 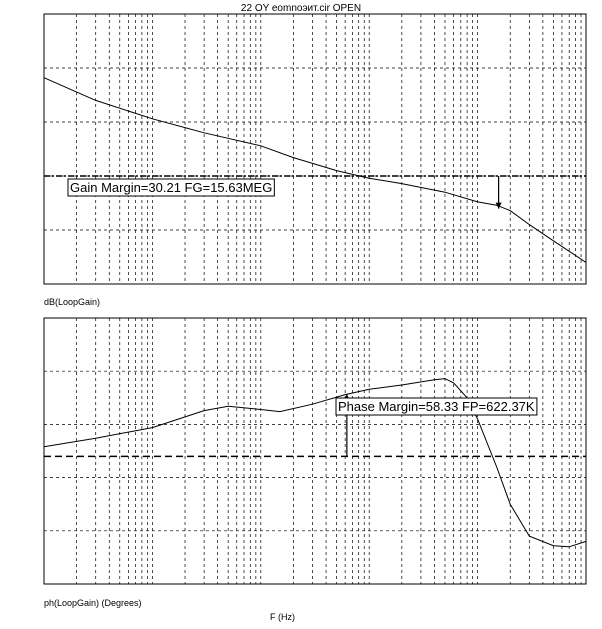 I want to click on gain-ylabel: dB(LoopGain), so click(x=72, y=302).